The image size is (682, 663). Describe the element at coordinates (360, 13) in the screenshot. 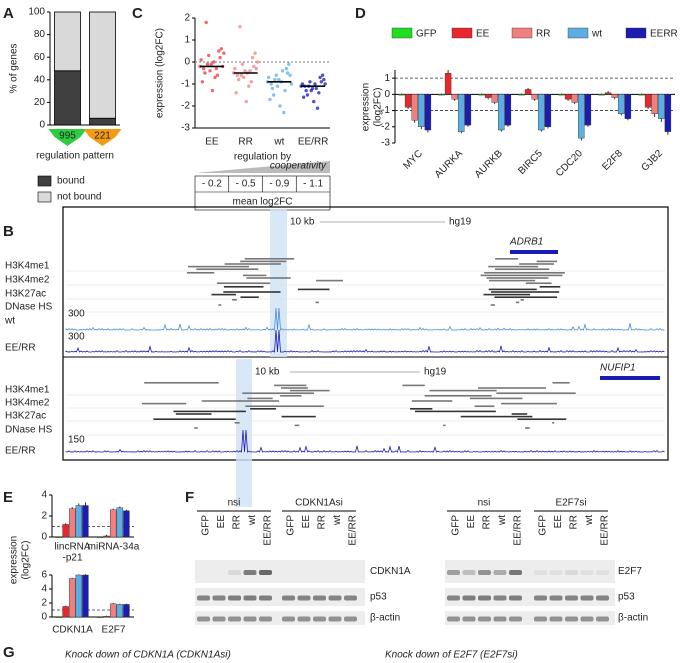

I see `panel-label: D` at that location.